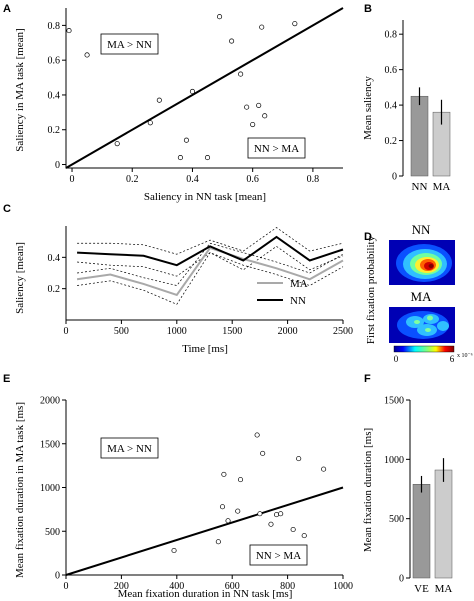 Image resolution: width=474 pixels, height=601 pixels. I want to click on colorbar-exponent: x 10⁻⁶, so click(465, 356).